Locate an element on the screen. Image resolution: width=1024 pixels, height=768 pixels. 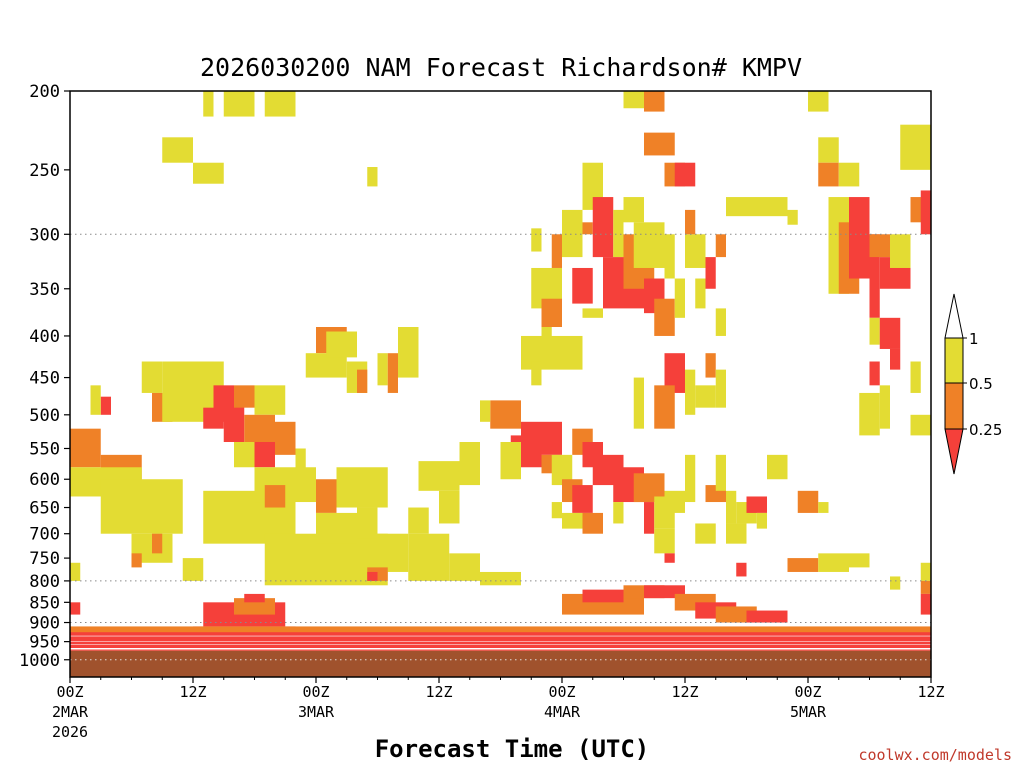
legend-arrow-top is located at coordinates (954, 316).